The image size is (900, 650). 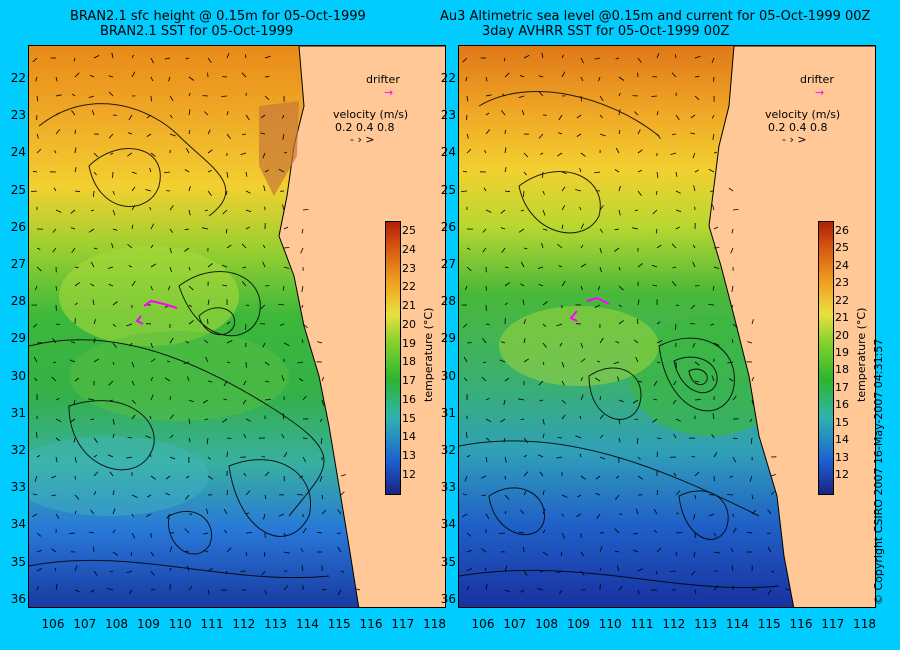 I want to click on left-colorbar-label: temperature (°C), so click(x=428, y=354).